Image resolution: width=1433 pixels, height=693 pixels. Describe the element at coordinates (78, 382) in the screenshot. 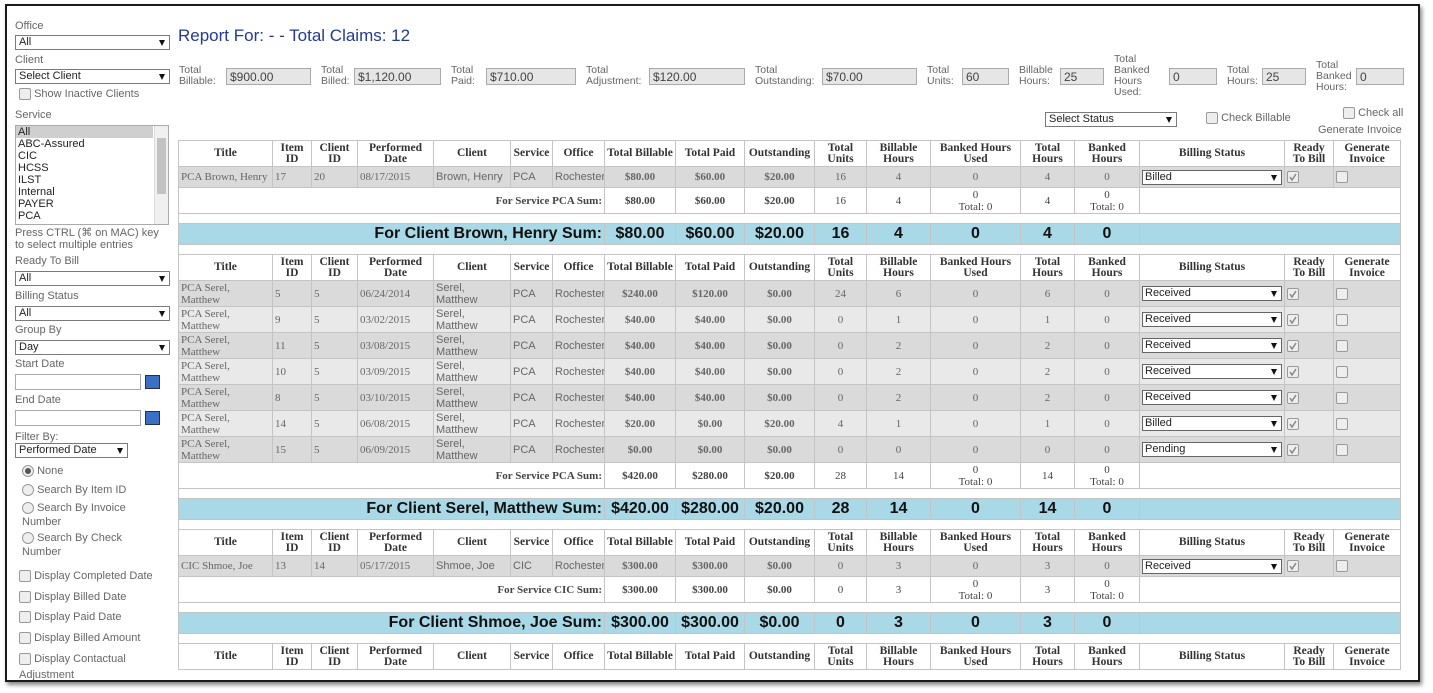

I see `start-date-input` at that location.